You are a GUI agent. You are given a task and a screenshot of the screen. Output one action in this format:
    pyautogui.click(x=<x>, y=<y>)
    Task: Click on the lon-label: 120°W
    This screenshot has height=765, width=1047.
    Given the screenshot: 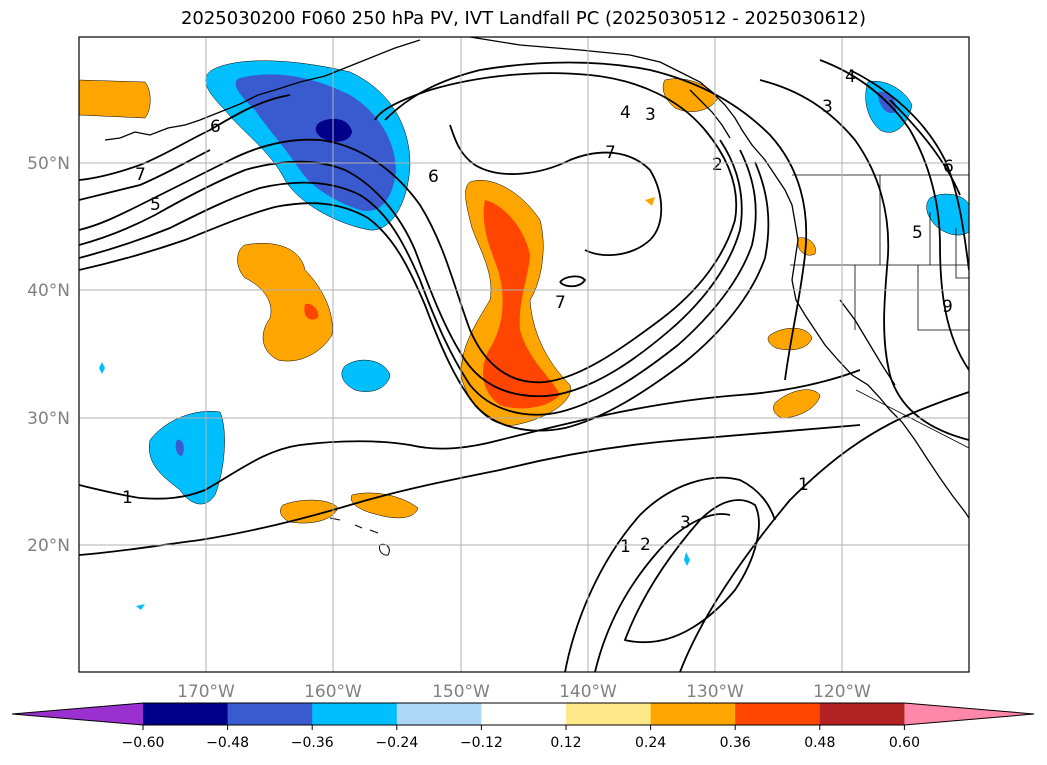 What is the action you would take?
    pyautogui.click(x=842, y=692)
    